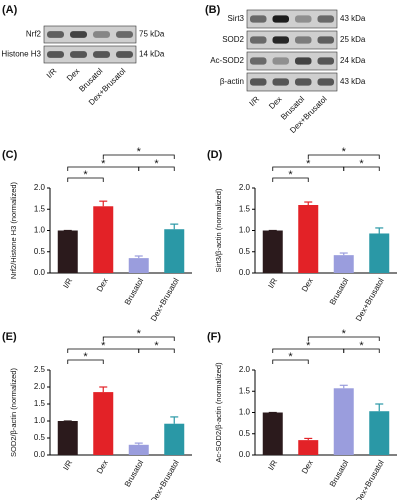  What do you see at coordinates (9, 337) in the screenshot?
I see `panel-label: (E)` at bounding box center [9, 337].